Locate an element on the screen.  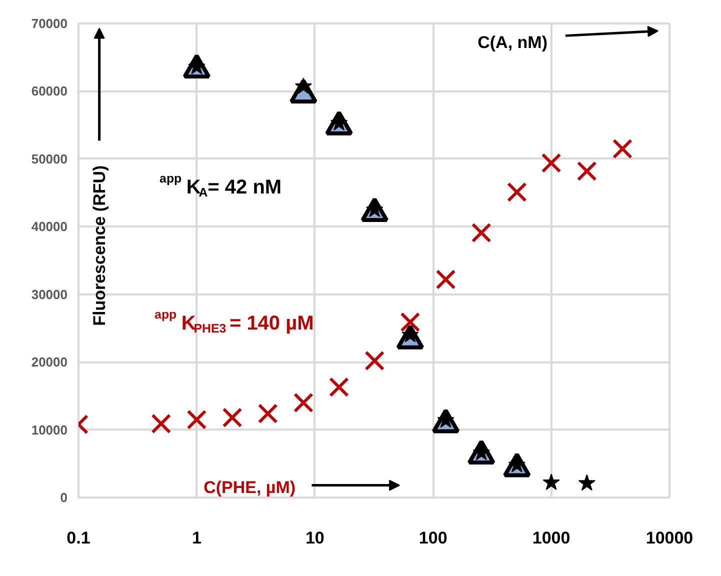
y-tick-label: 70000 is located at coordinates (49, 23).